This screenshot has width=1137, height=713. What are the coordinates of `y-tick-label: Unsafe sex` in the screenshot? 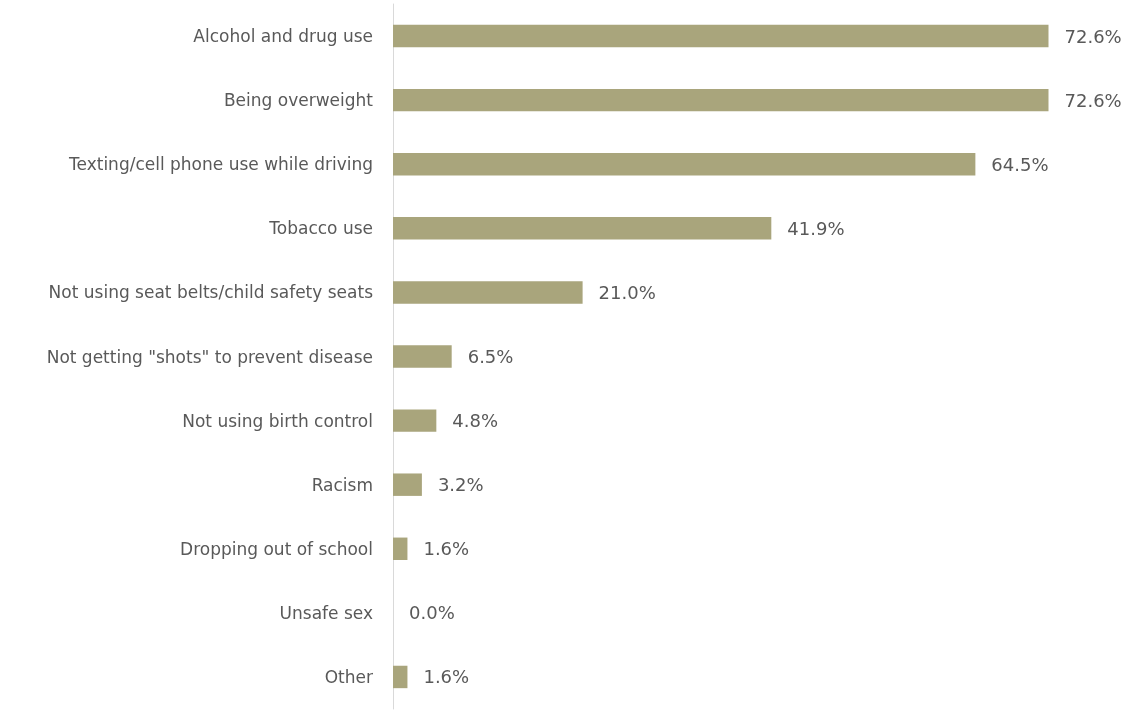 It's located at (326, 612).